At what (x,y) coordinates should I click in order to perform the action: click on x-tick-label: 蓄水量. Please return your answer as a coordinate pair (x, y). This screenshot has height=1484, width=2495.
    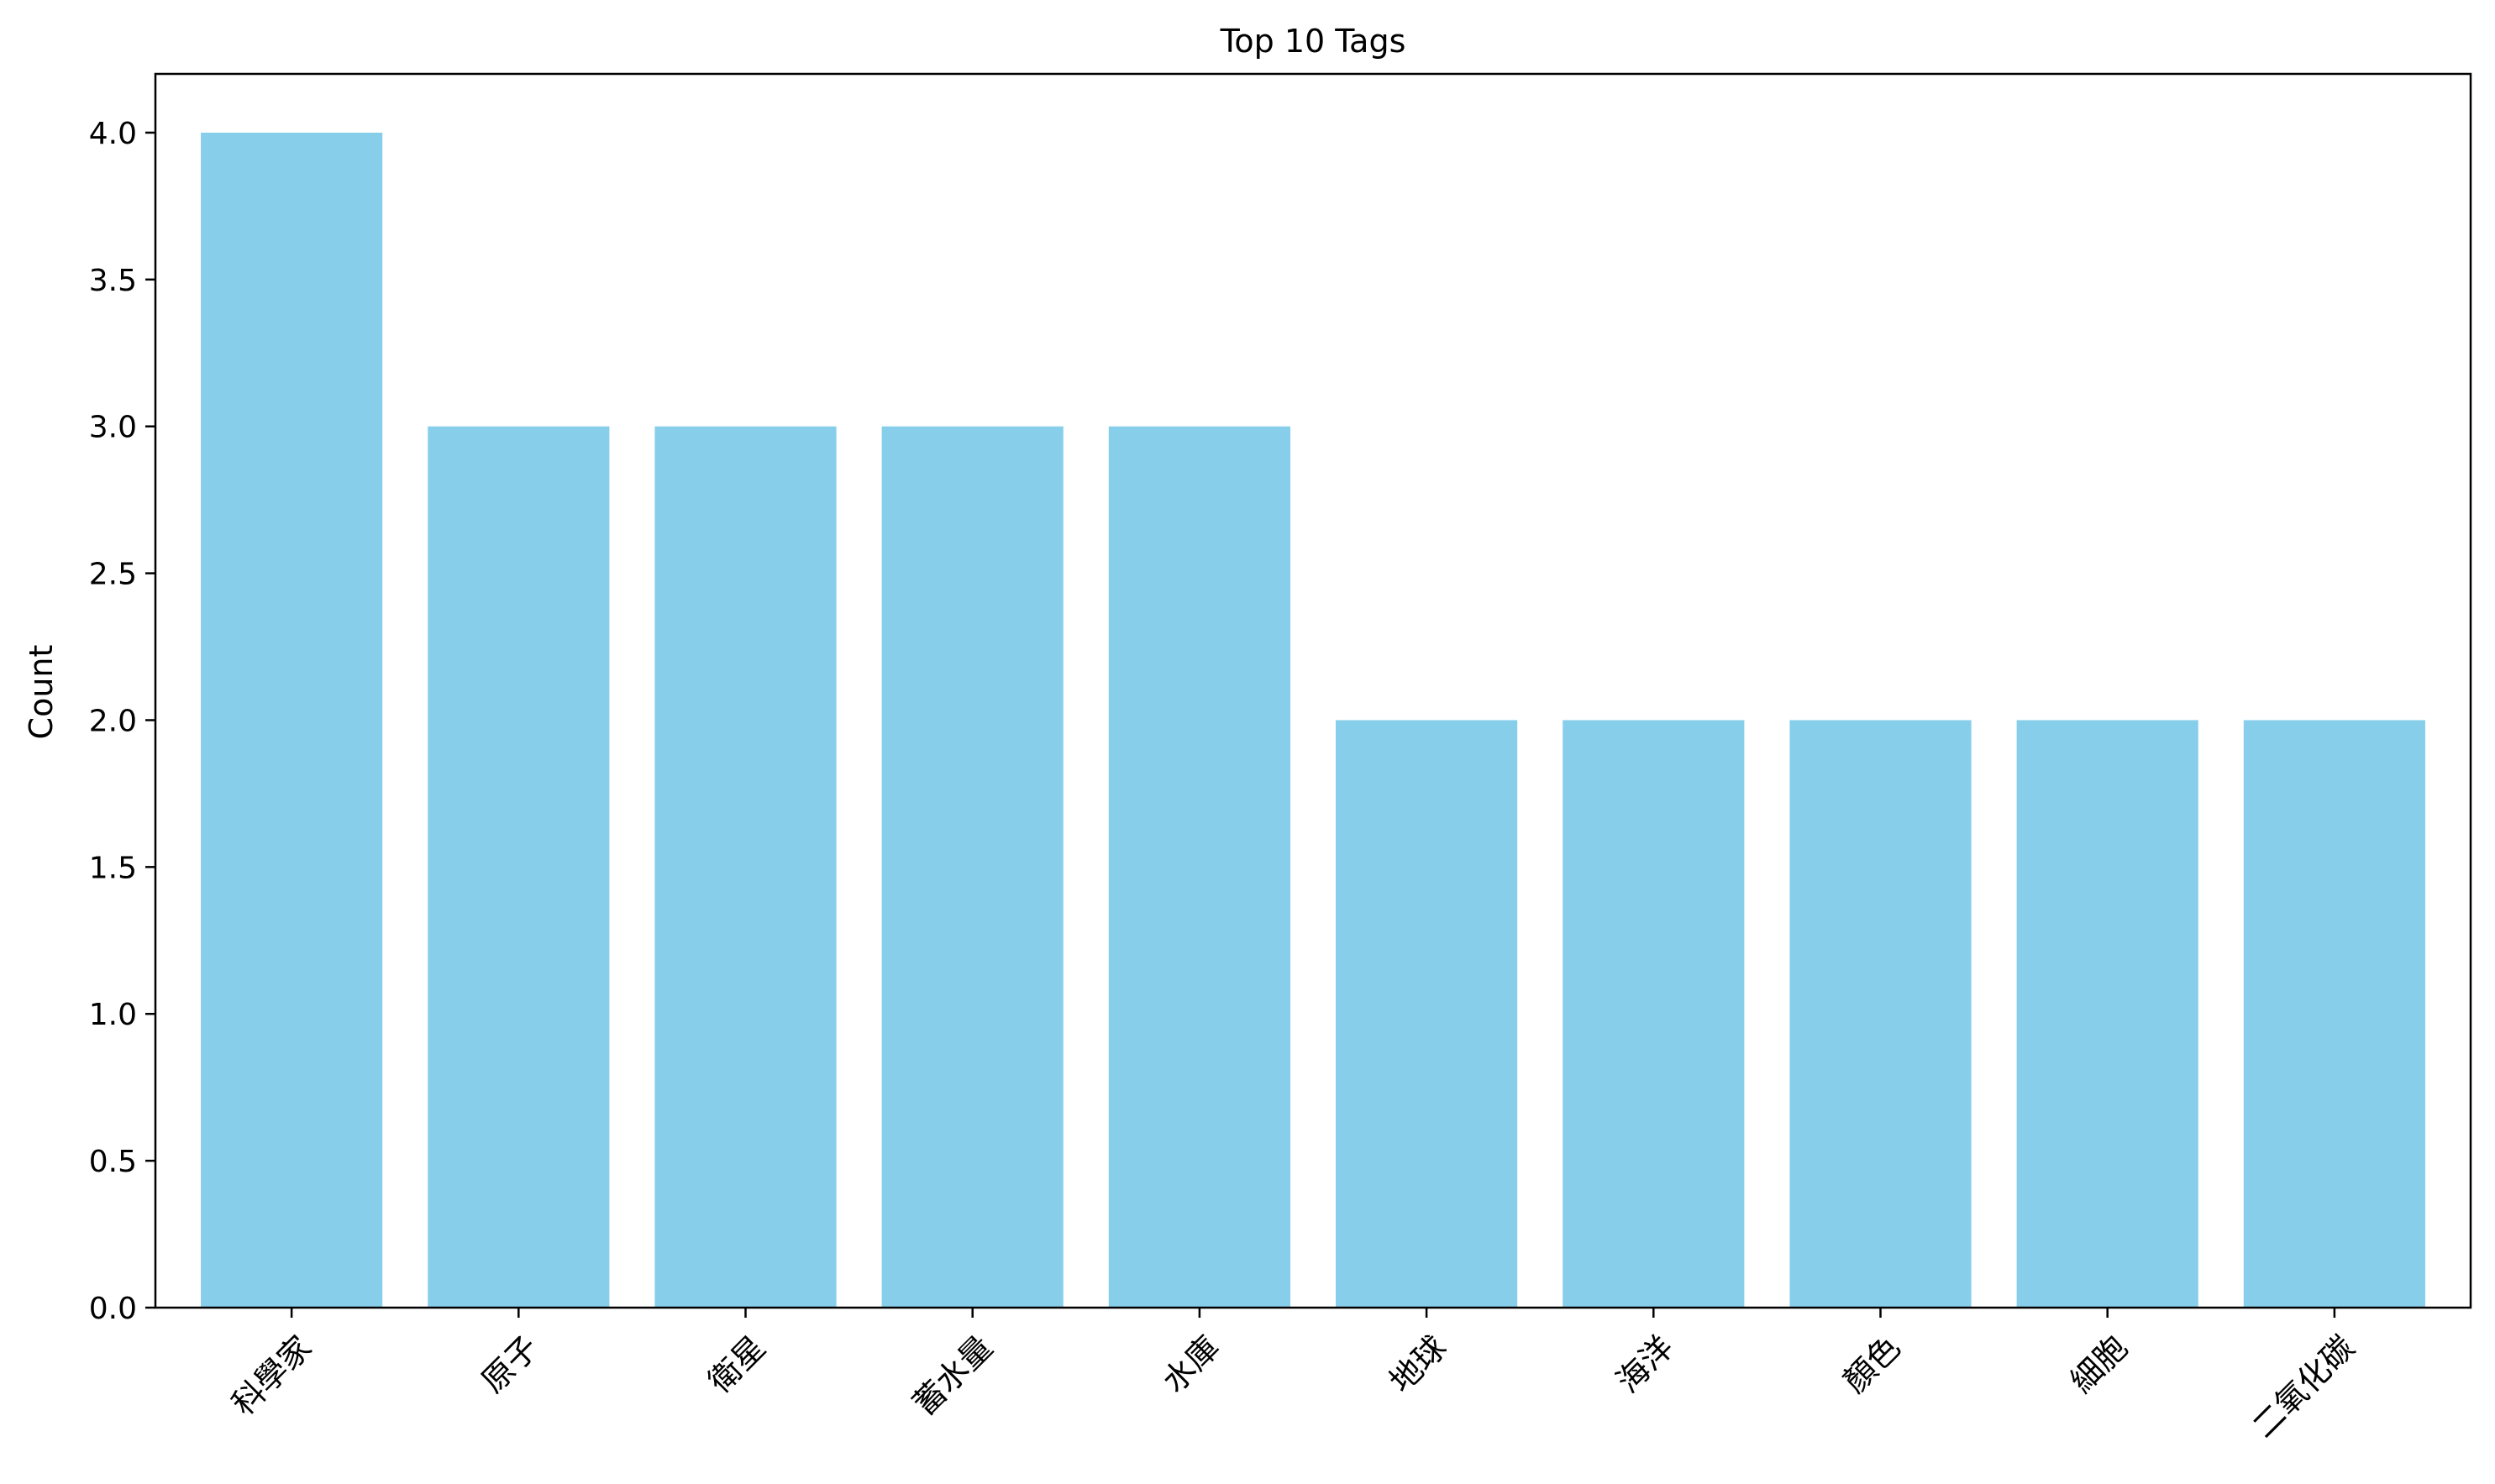
    Looking at the image, I should click on (953, 1376).